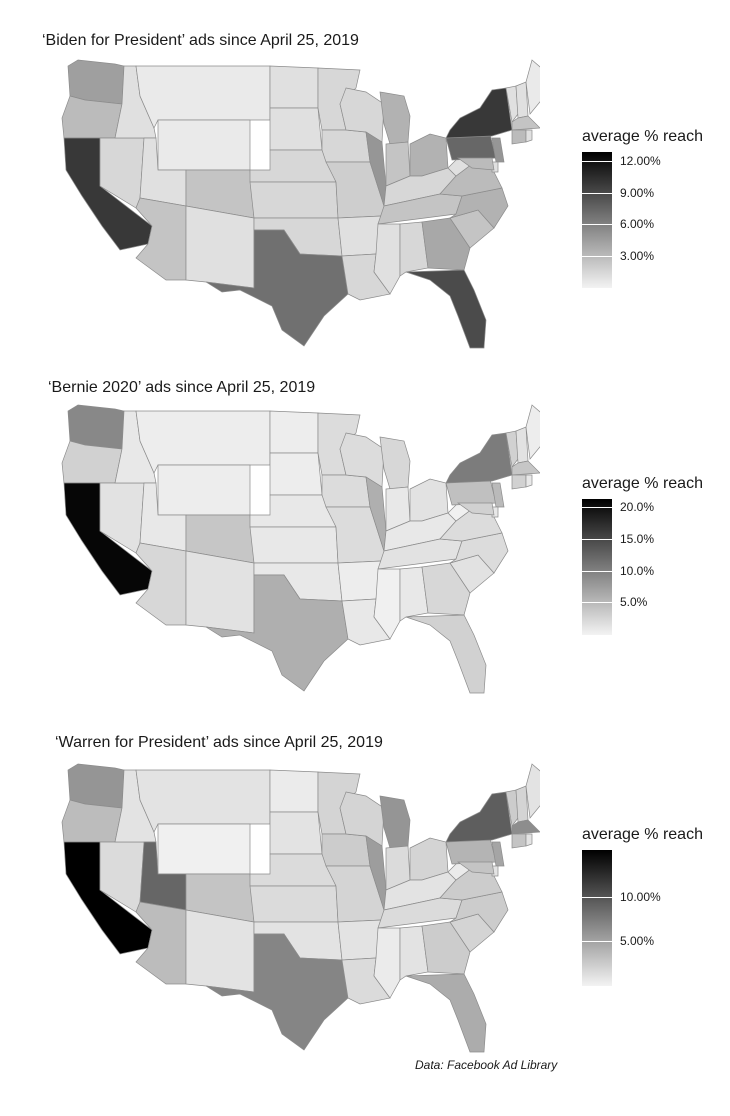 The width and height of the screenshot is (730, 1116). I want to click on legend: average % reach 10.00% 5.00%, so click(652, 906).